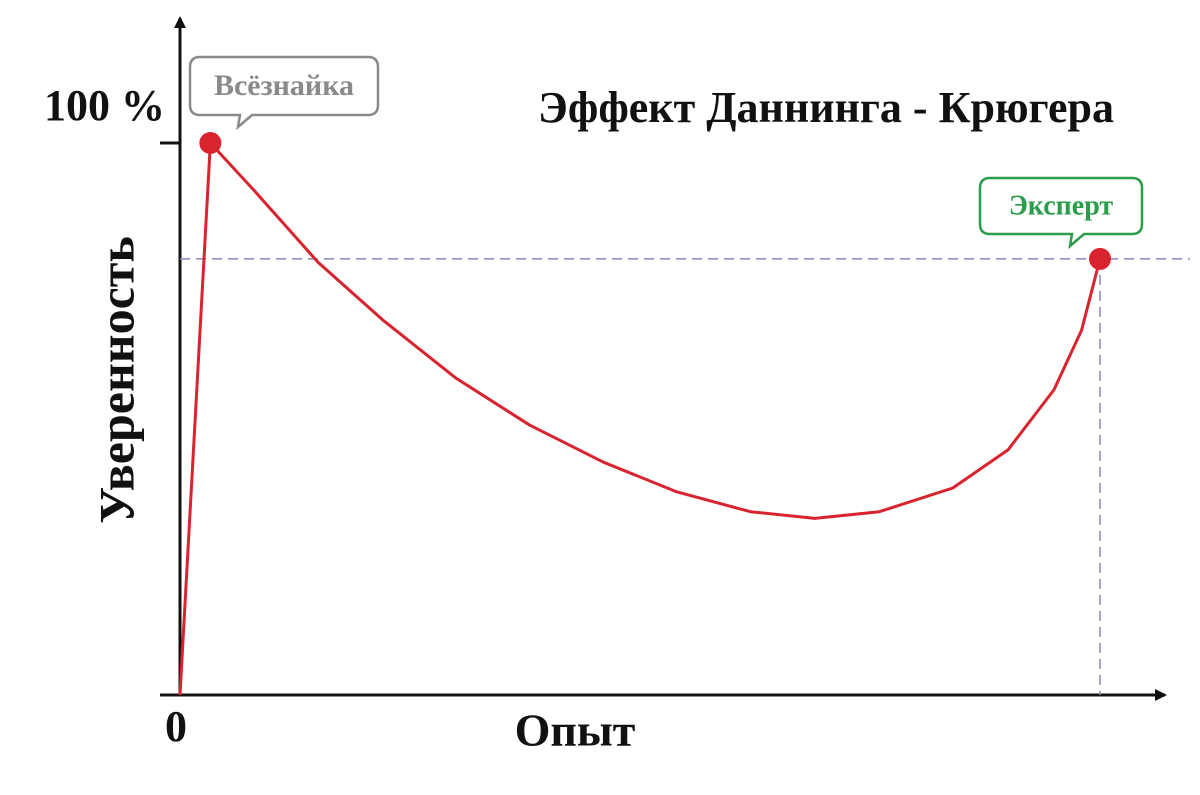 This screenshot has width=1200, height=795. Describe the element at coordinates (284, 85) in the screenshot. I see `callout-label: Всёзнайка` at that location.